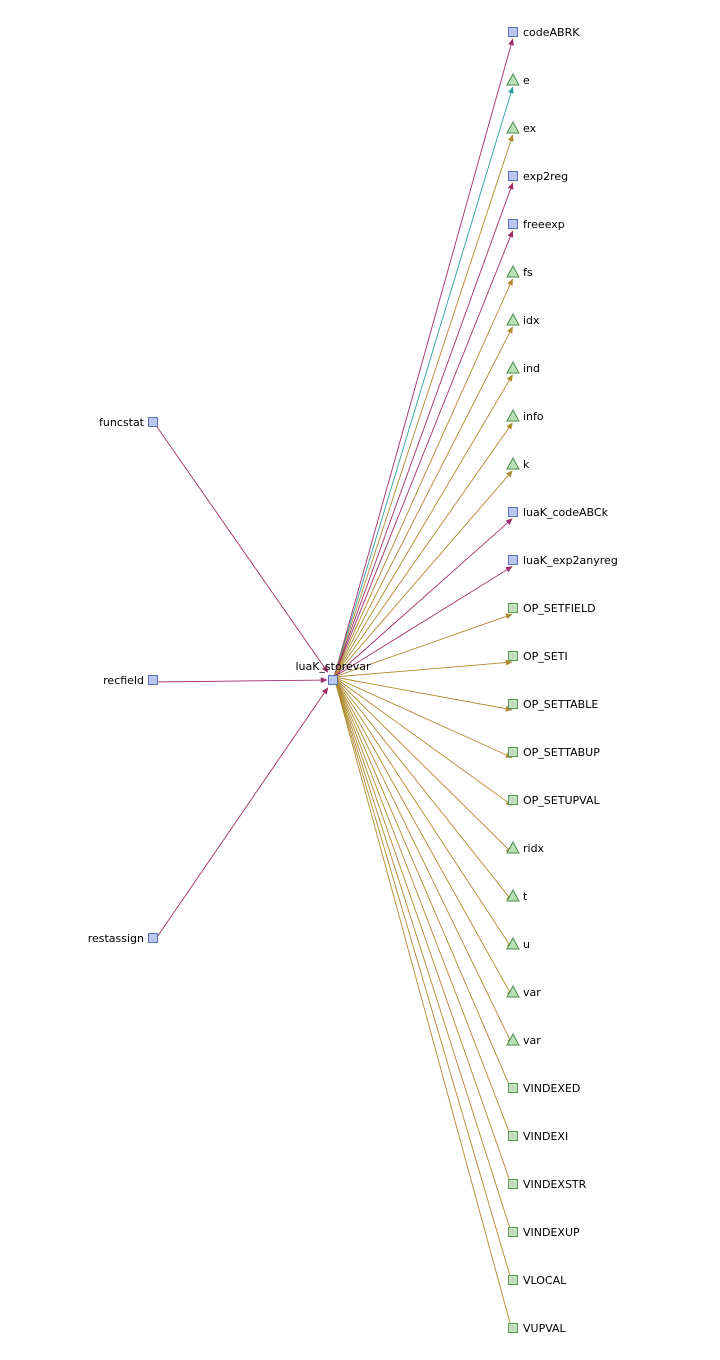 The height and width of the screenshot is (1360, 720). I want to click on node-luak-storevar: luaK_storevar, so click(333, 672).